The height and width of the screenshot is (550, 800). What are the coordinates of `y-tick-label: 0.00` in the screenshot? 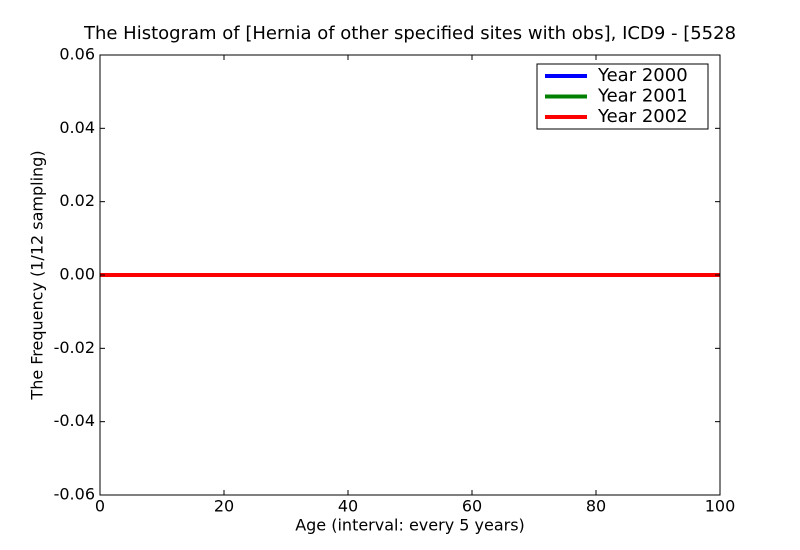 It's located at (77, 274).